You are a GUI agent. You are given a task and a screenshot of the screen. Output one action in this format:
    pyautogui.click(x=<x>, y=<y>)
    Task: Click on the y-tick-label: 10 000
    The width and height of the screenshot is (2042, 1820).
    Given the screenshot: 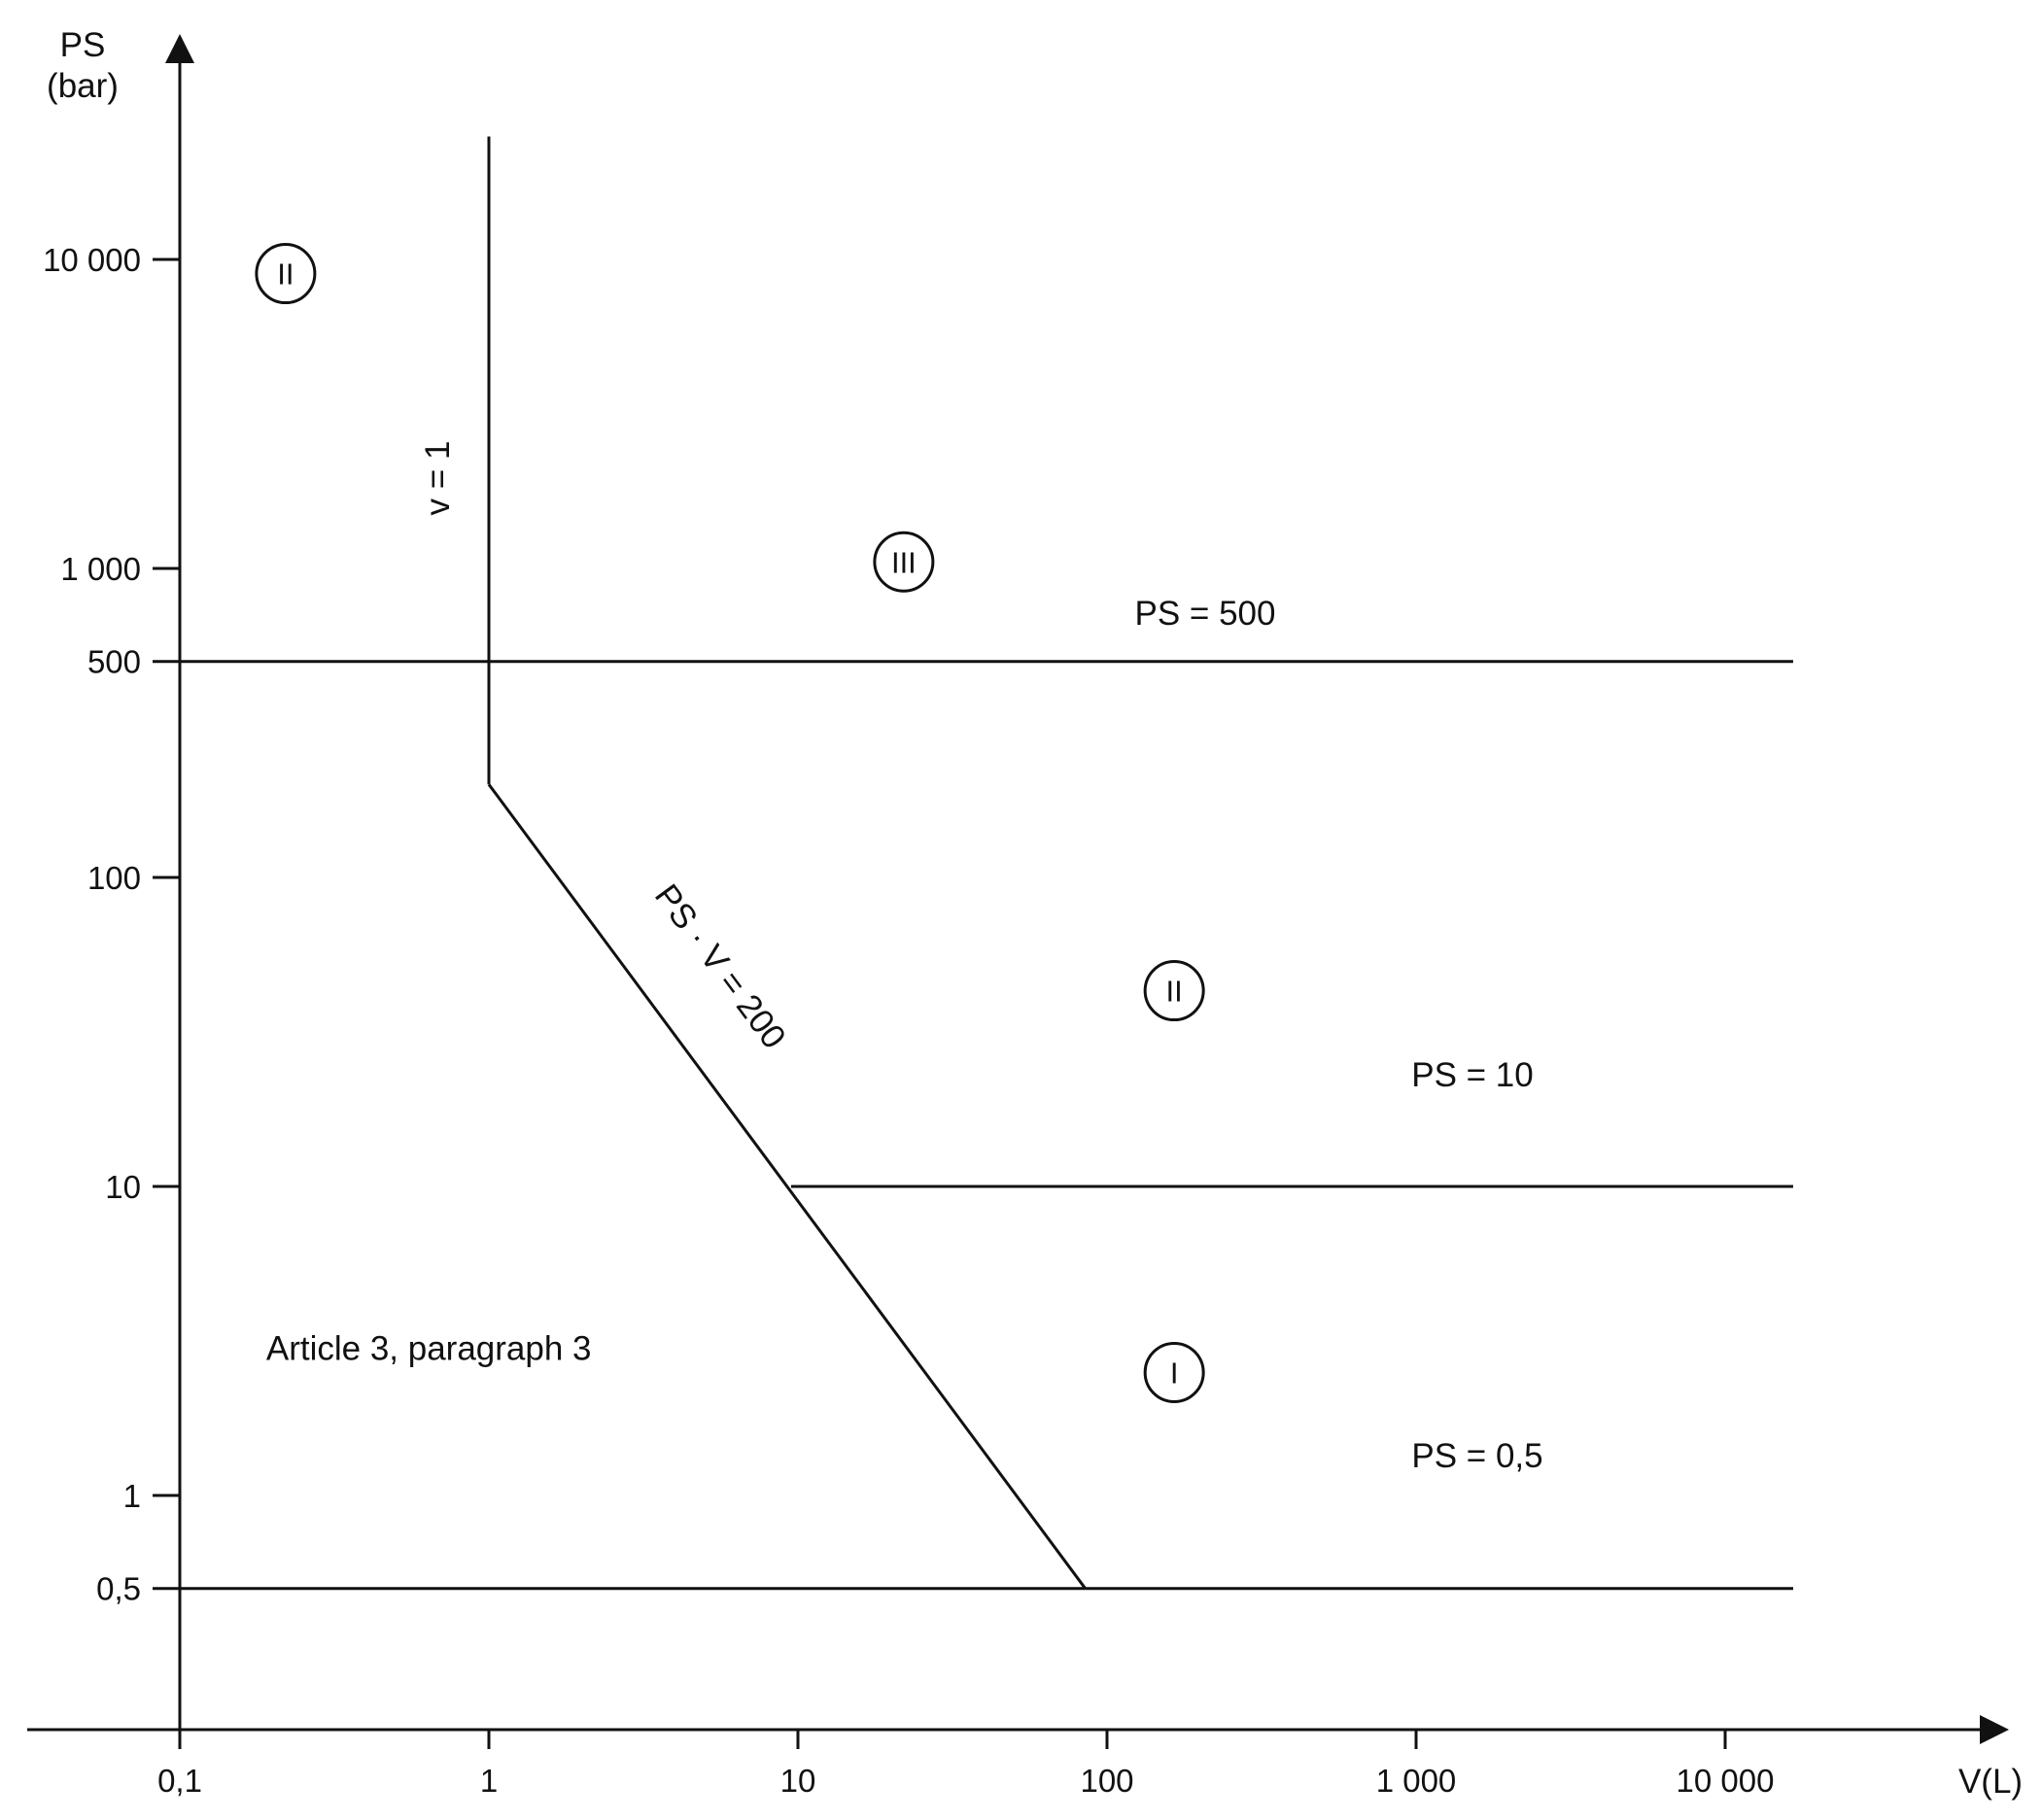 What is the action you would take?
    pyautogui.click(x=92, y=260)
    